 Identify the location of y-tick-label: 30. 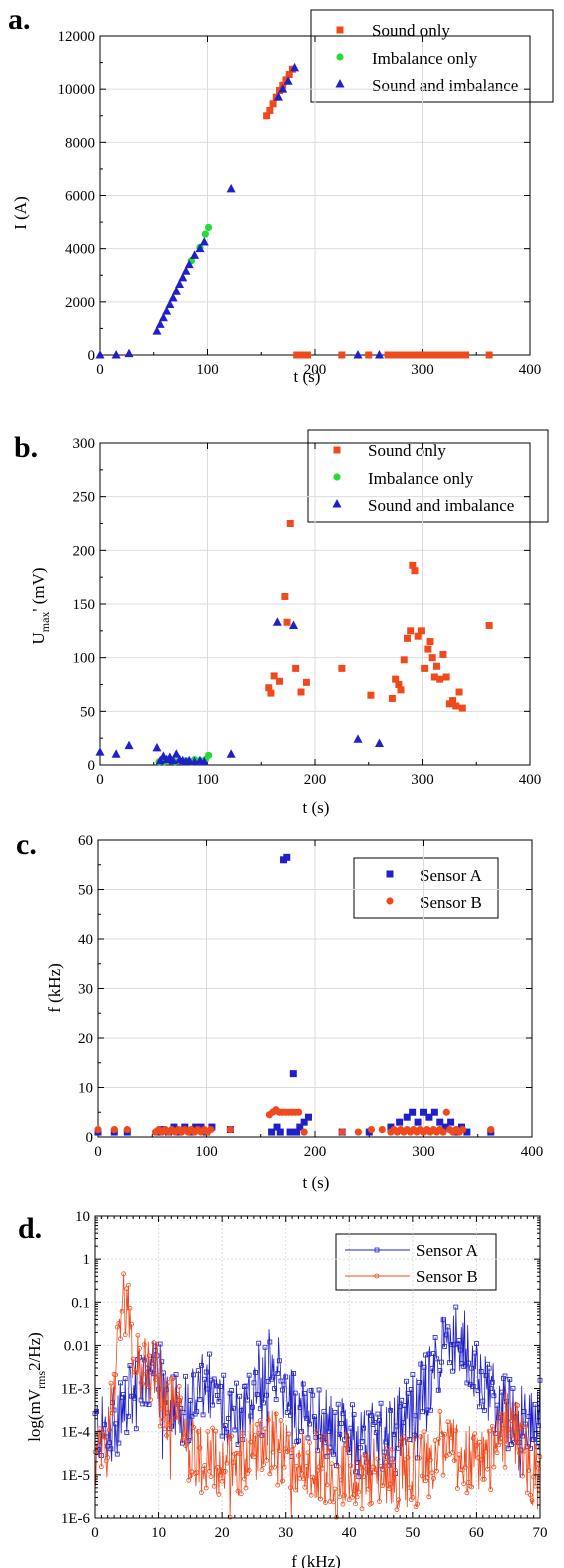
(85, 990).